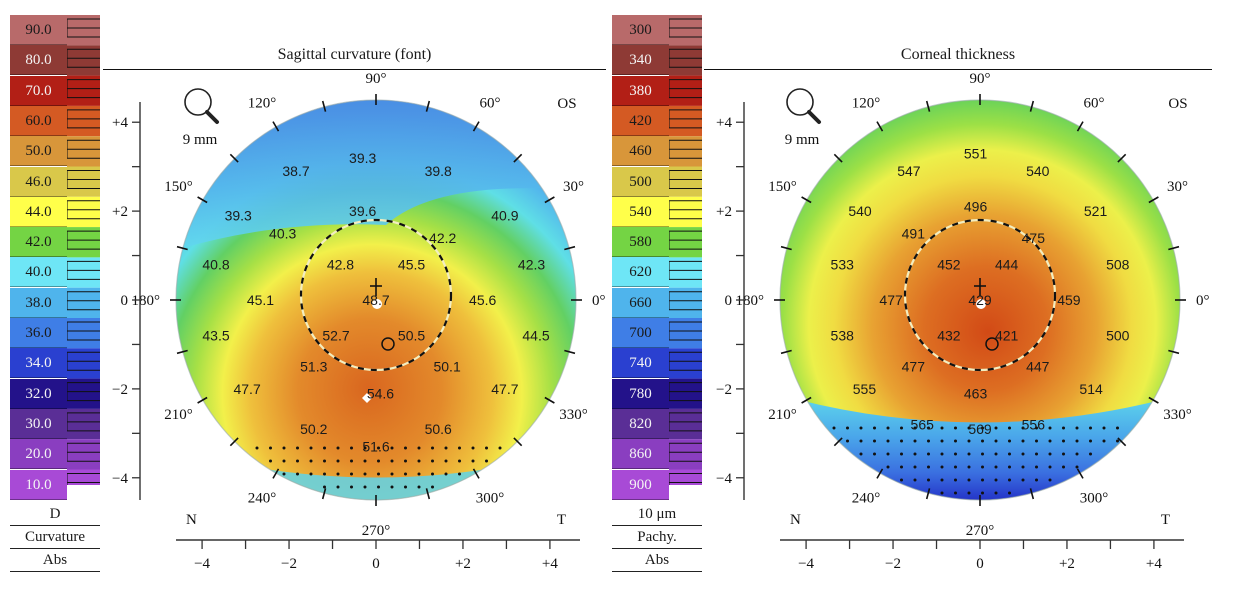 Image resolution: width=1234 pixels, height=594 pixels. I want to click on map-value: 45.1, so click(260, 300).